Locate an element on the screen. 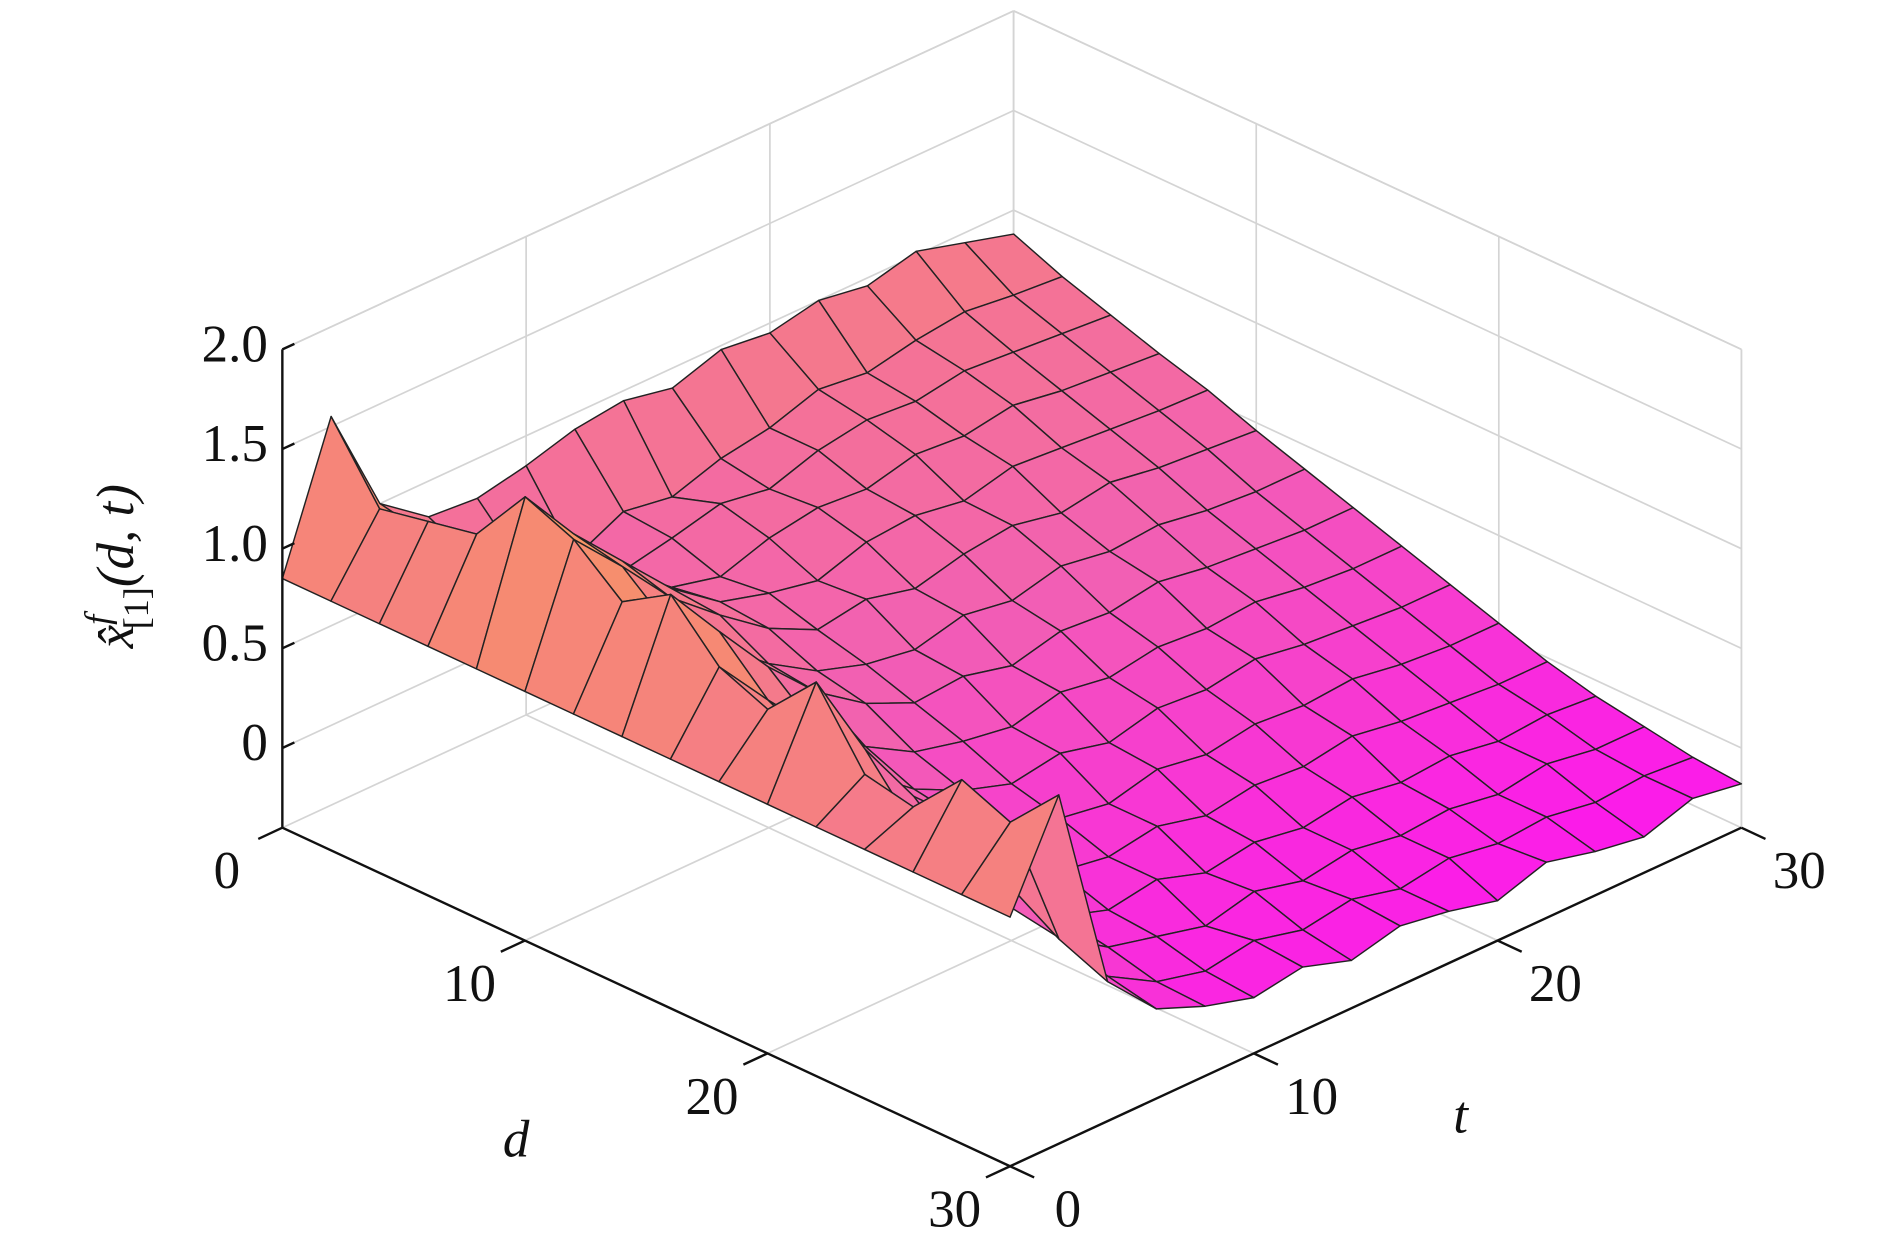  t-tick-label: 30 is located at coordinates (1799, 871).